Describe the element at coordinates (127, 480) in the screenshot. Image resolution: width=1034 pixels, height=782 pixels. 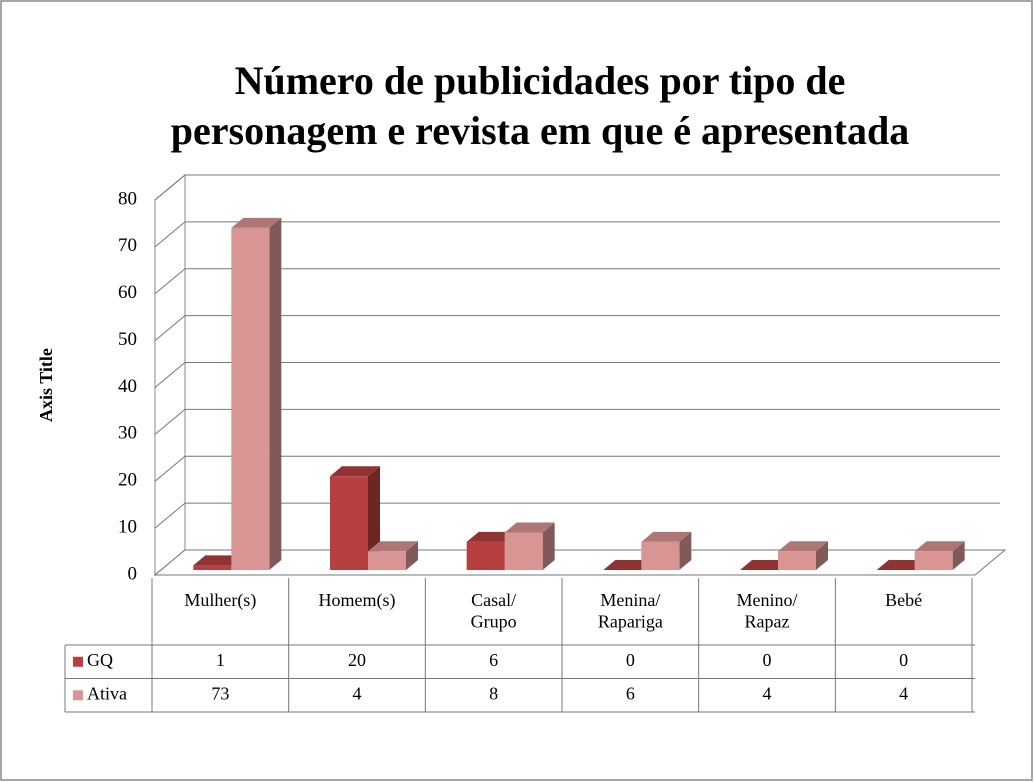
I see `y-tick-label: 20` at that location.